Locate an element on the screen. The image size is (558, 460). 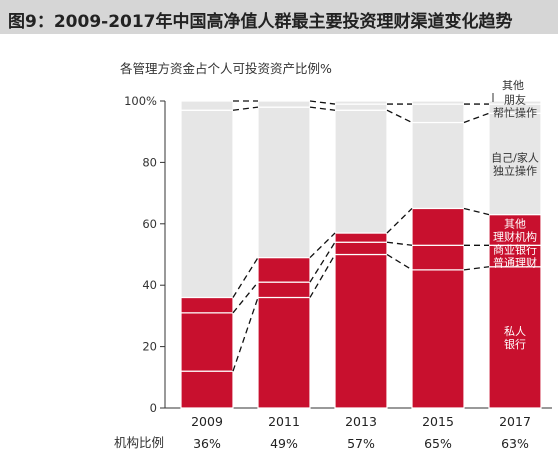
ratio-value: 57% is located at coordinates (361, 443).